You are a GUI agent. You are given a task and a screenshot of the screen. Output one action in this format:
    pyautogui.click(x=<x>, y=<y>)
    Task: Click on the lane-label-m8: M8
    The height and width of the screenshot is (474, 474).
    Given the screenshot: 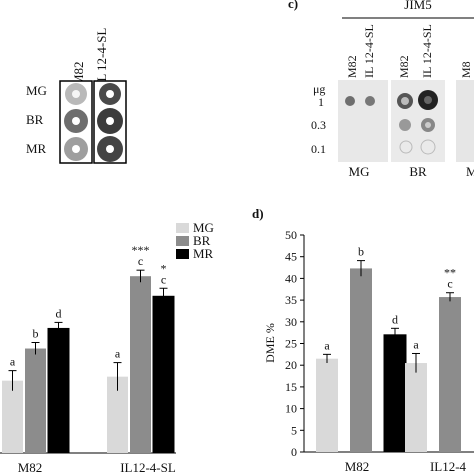 What is the action you would take?
    pyautogui.click(x=466, y=69)
    